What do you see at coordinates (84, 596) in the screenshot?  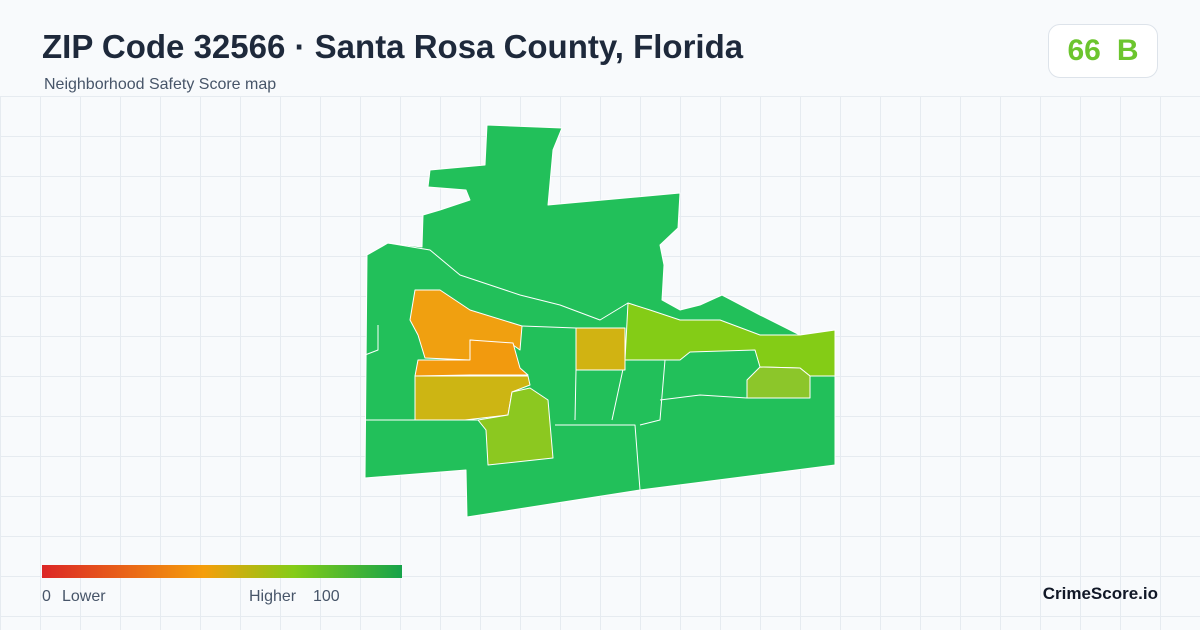 I see `legend-min-label: Lower` at bounding box center [84, 596].